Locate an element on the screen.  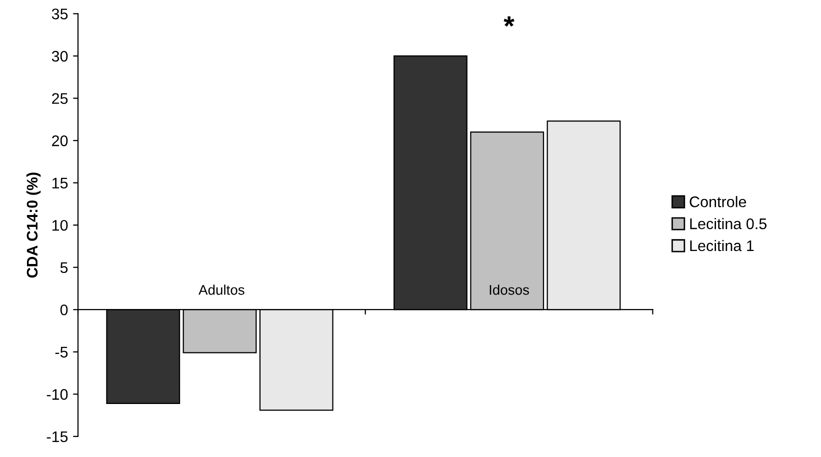
x-tick-label: Adultos is located at coordinates (221, 289).